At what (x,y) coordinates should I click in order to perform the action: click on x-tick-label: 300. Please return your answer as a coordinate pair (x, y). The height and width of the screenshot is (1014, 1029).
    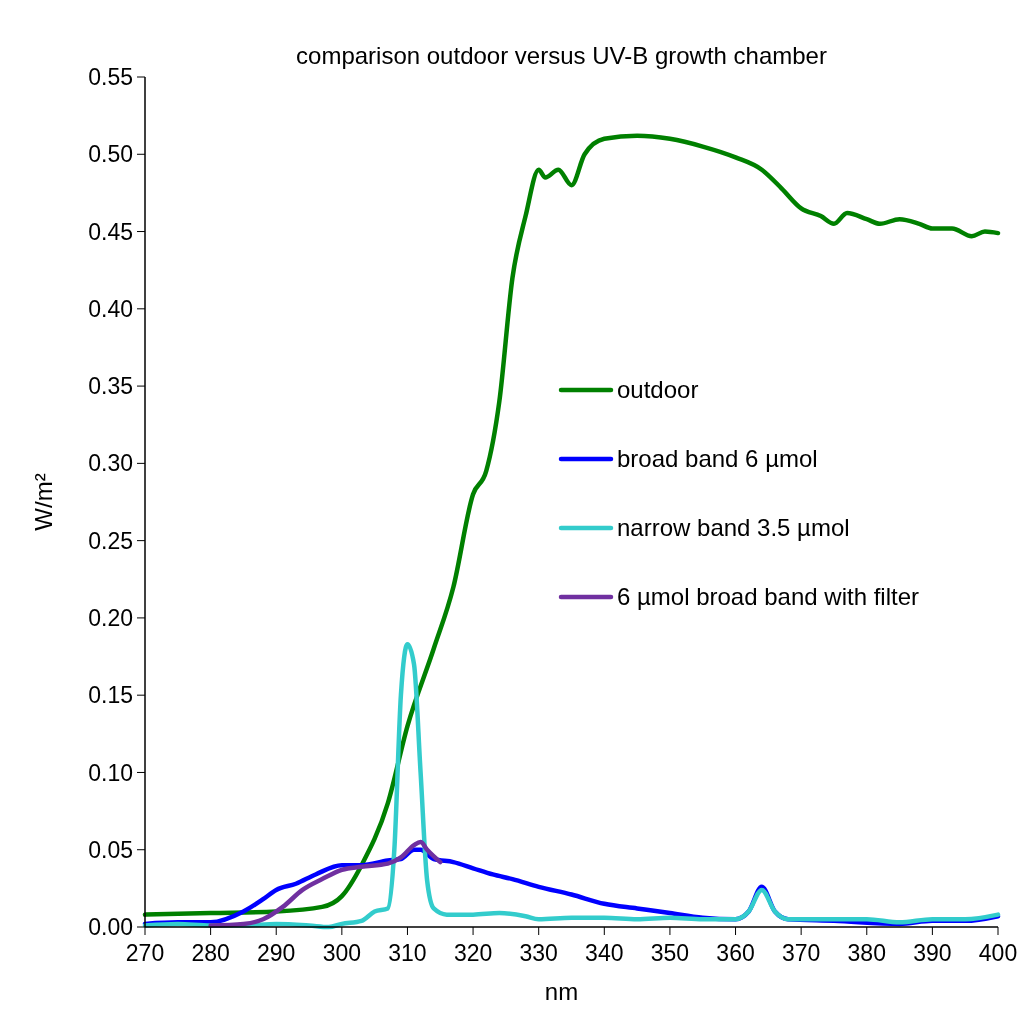
    Looking at the image, I should click on (342, 953).